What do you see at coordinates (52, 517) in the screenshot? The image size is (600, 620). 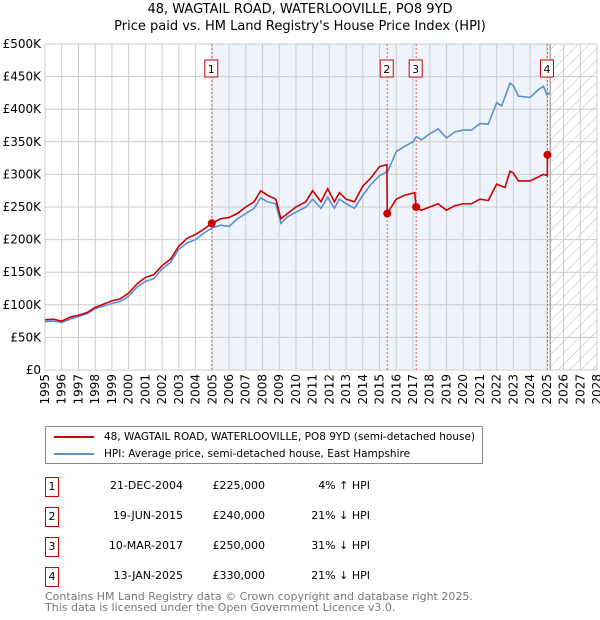 I see `sale-number: 2` at bounding box center [52, 517].